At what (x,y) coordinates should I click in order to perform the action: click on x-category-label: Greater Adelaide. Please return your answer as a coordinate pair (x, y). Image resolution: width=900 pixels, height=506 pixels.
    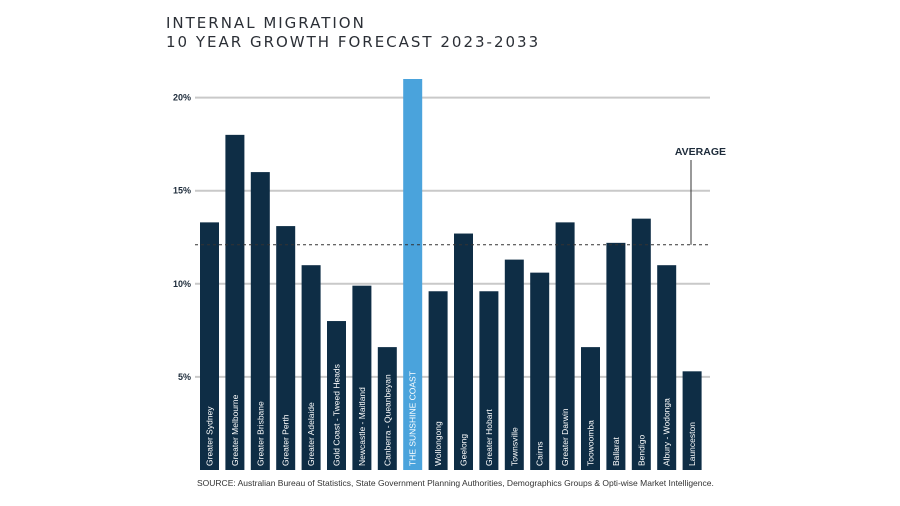
    Looking at the image, I should click on (311, 434).